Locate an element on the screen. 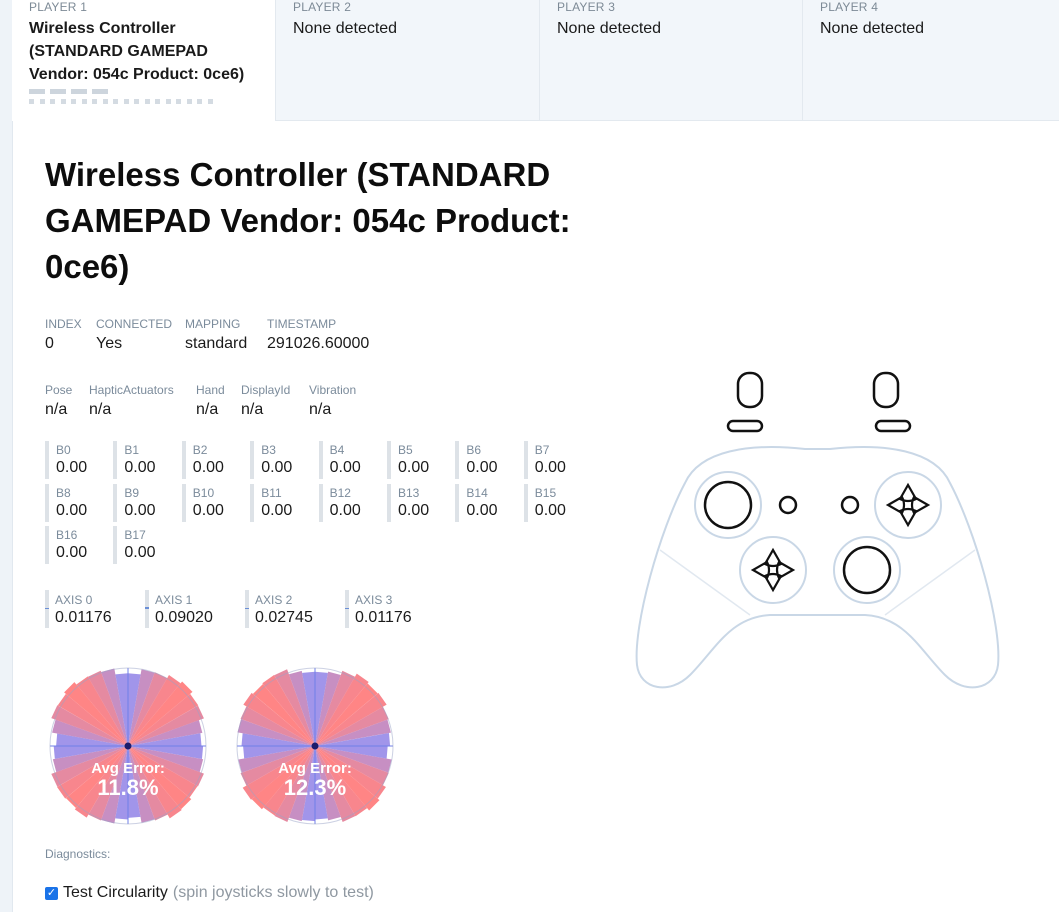 The height and width of the screenshot is (912, 1059). axis-2: AXIS 2 0.02745 is located at coordinates (279, 609).